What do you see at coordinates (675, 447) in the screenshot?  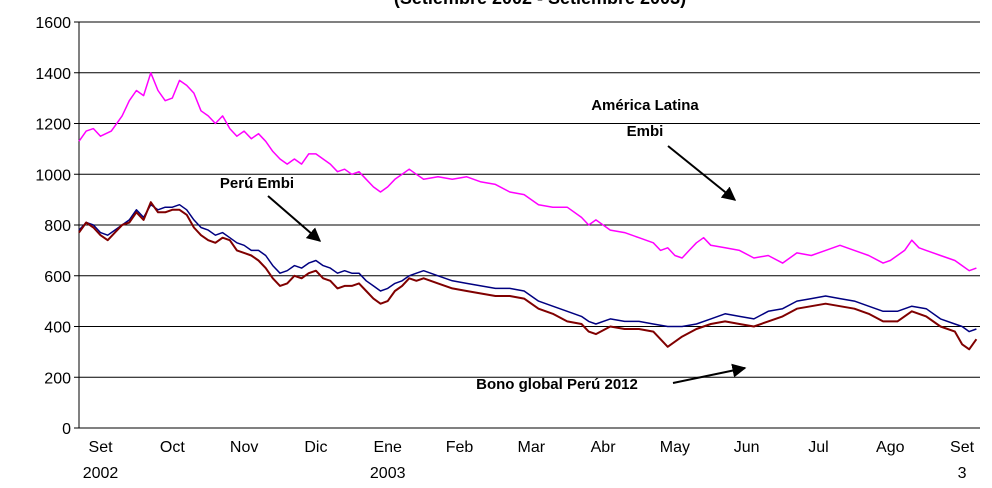 I see `xtick-month-8: May` at bounding box center [675, 447].